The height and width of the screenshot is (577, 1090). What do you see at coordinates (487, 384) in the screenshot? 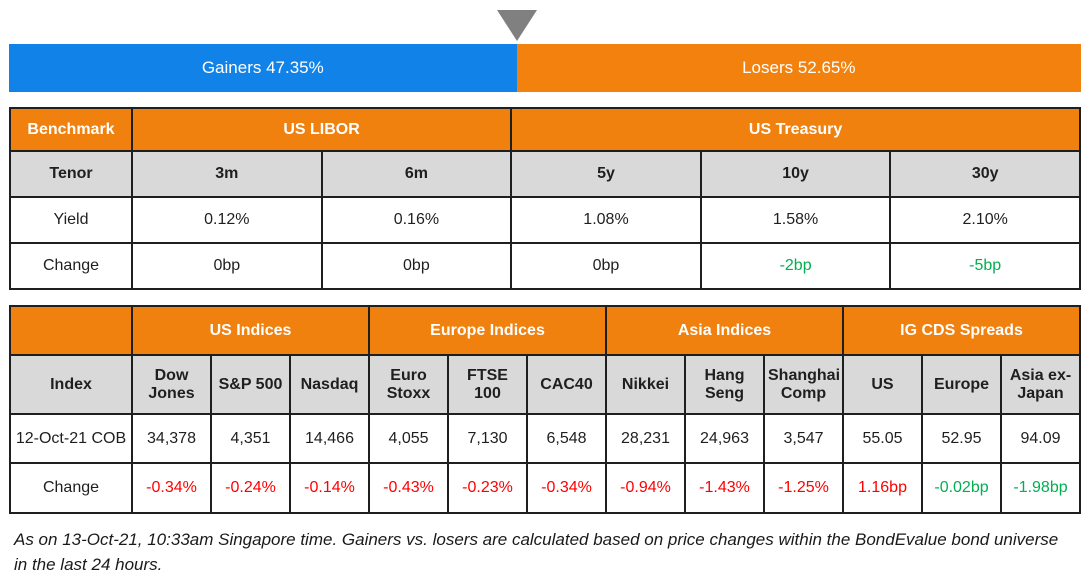
I see `index-name-cell: FTSE 100` at bounding box center [487, 384].